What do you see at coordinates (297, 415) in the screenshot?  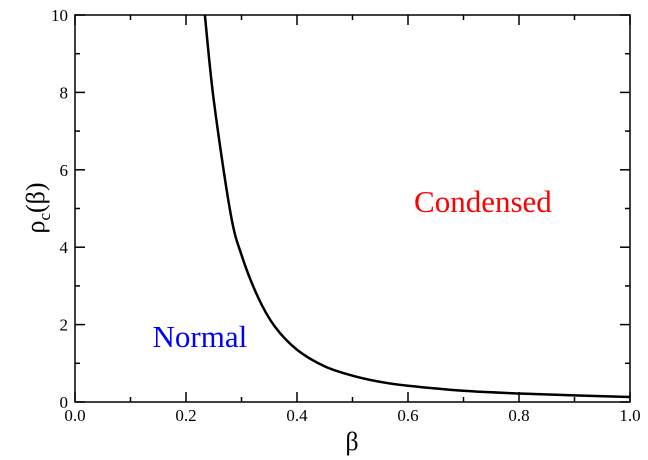 I see `x-tick-label: 0.4` at bounding box center [297, 415].